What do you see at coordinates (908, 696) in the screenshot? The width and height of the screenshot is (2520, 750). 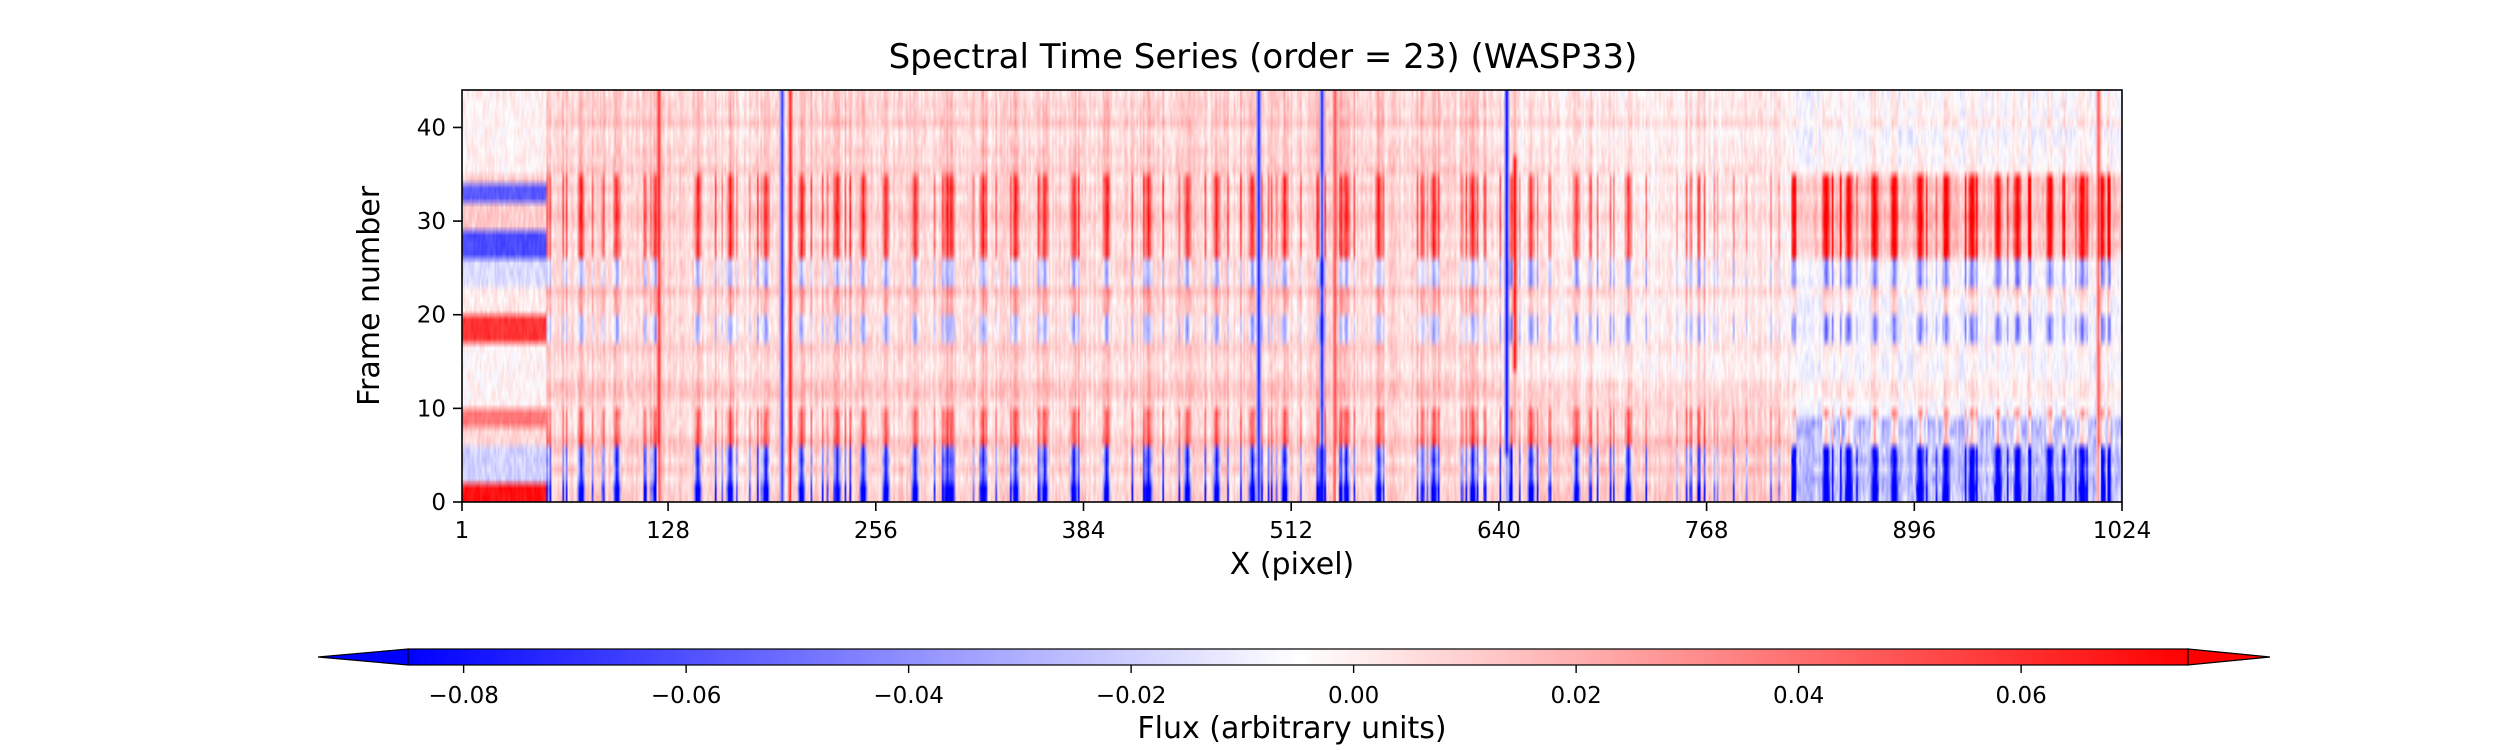 I see `colorbar-tick-label: −0.04` at bounding box center [908, 696].